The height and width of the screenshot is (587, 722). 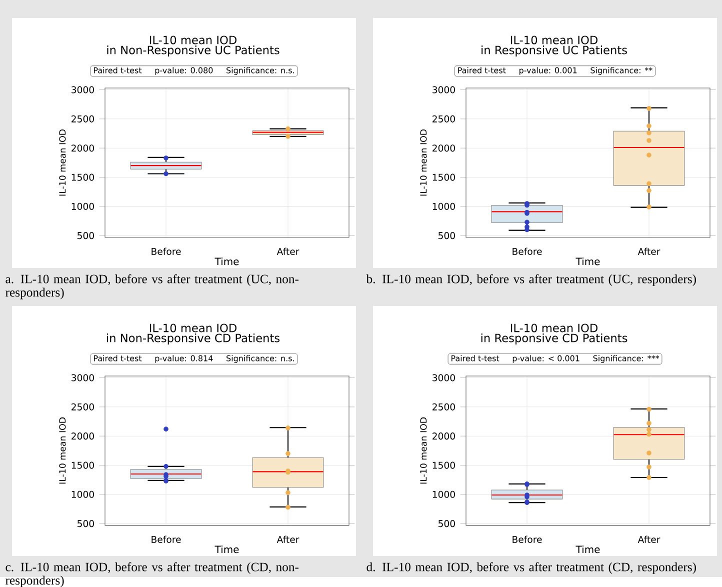 What do you see at coordinates (531, 568) in the screenshot?
I see `text: d. IL-10 mean IOD, before vs after treatment (CD, responders)` at bounding box center [531, 568].